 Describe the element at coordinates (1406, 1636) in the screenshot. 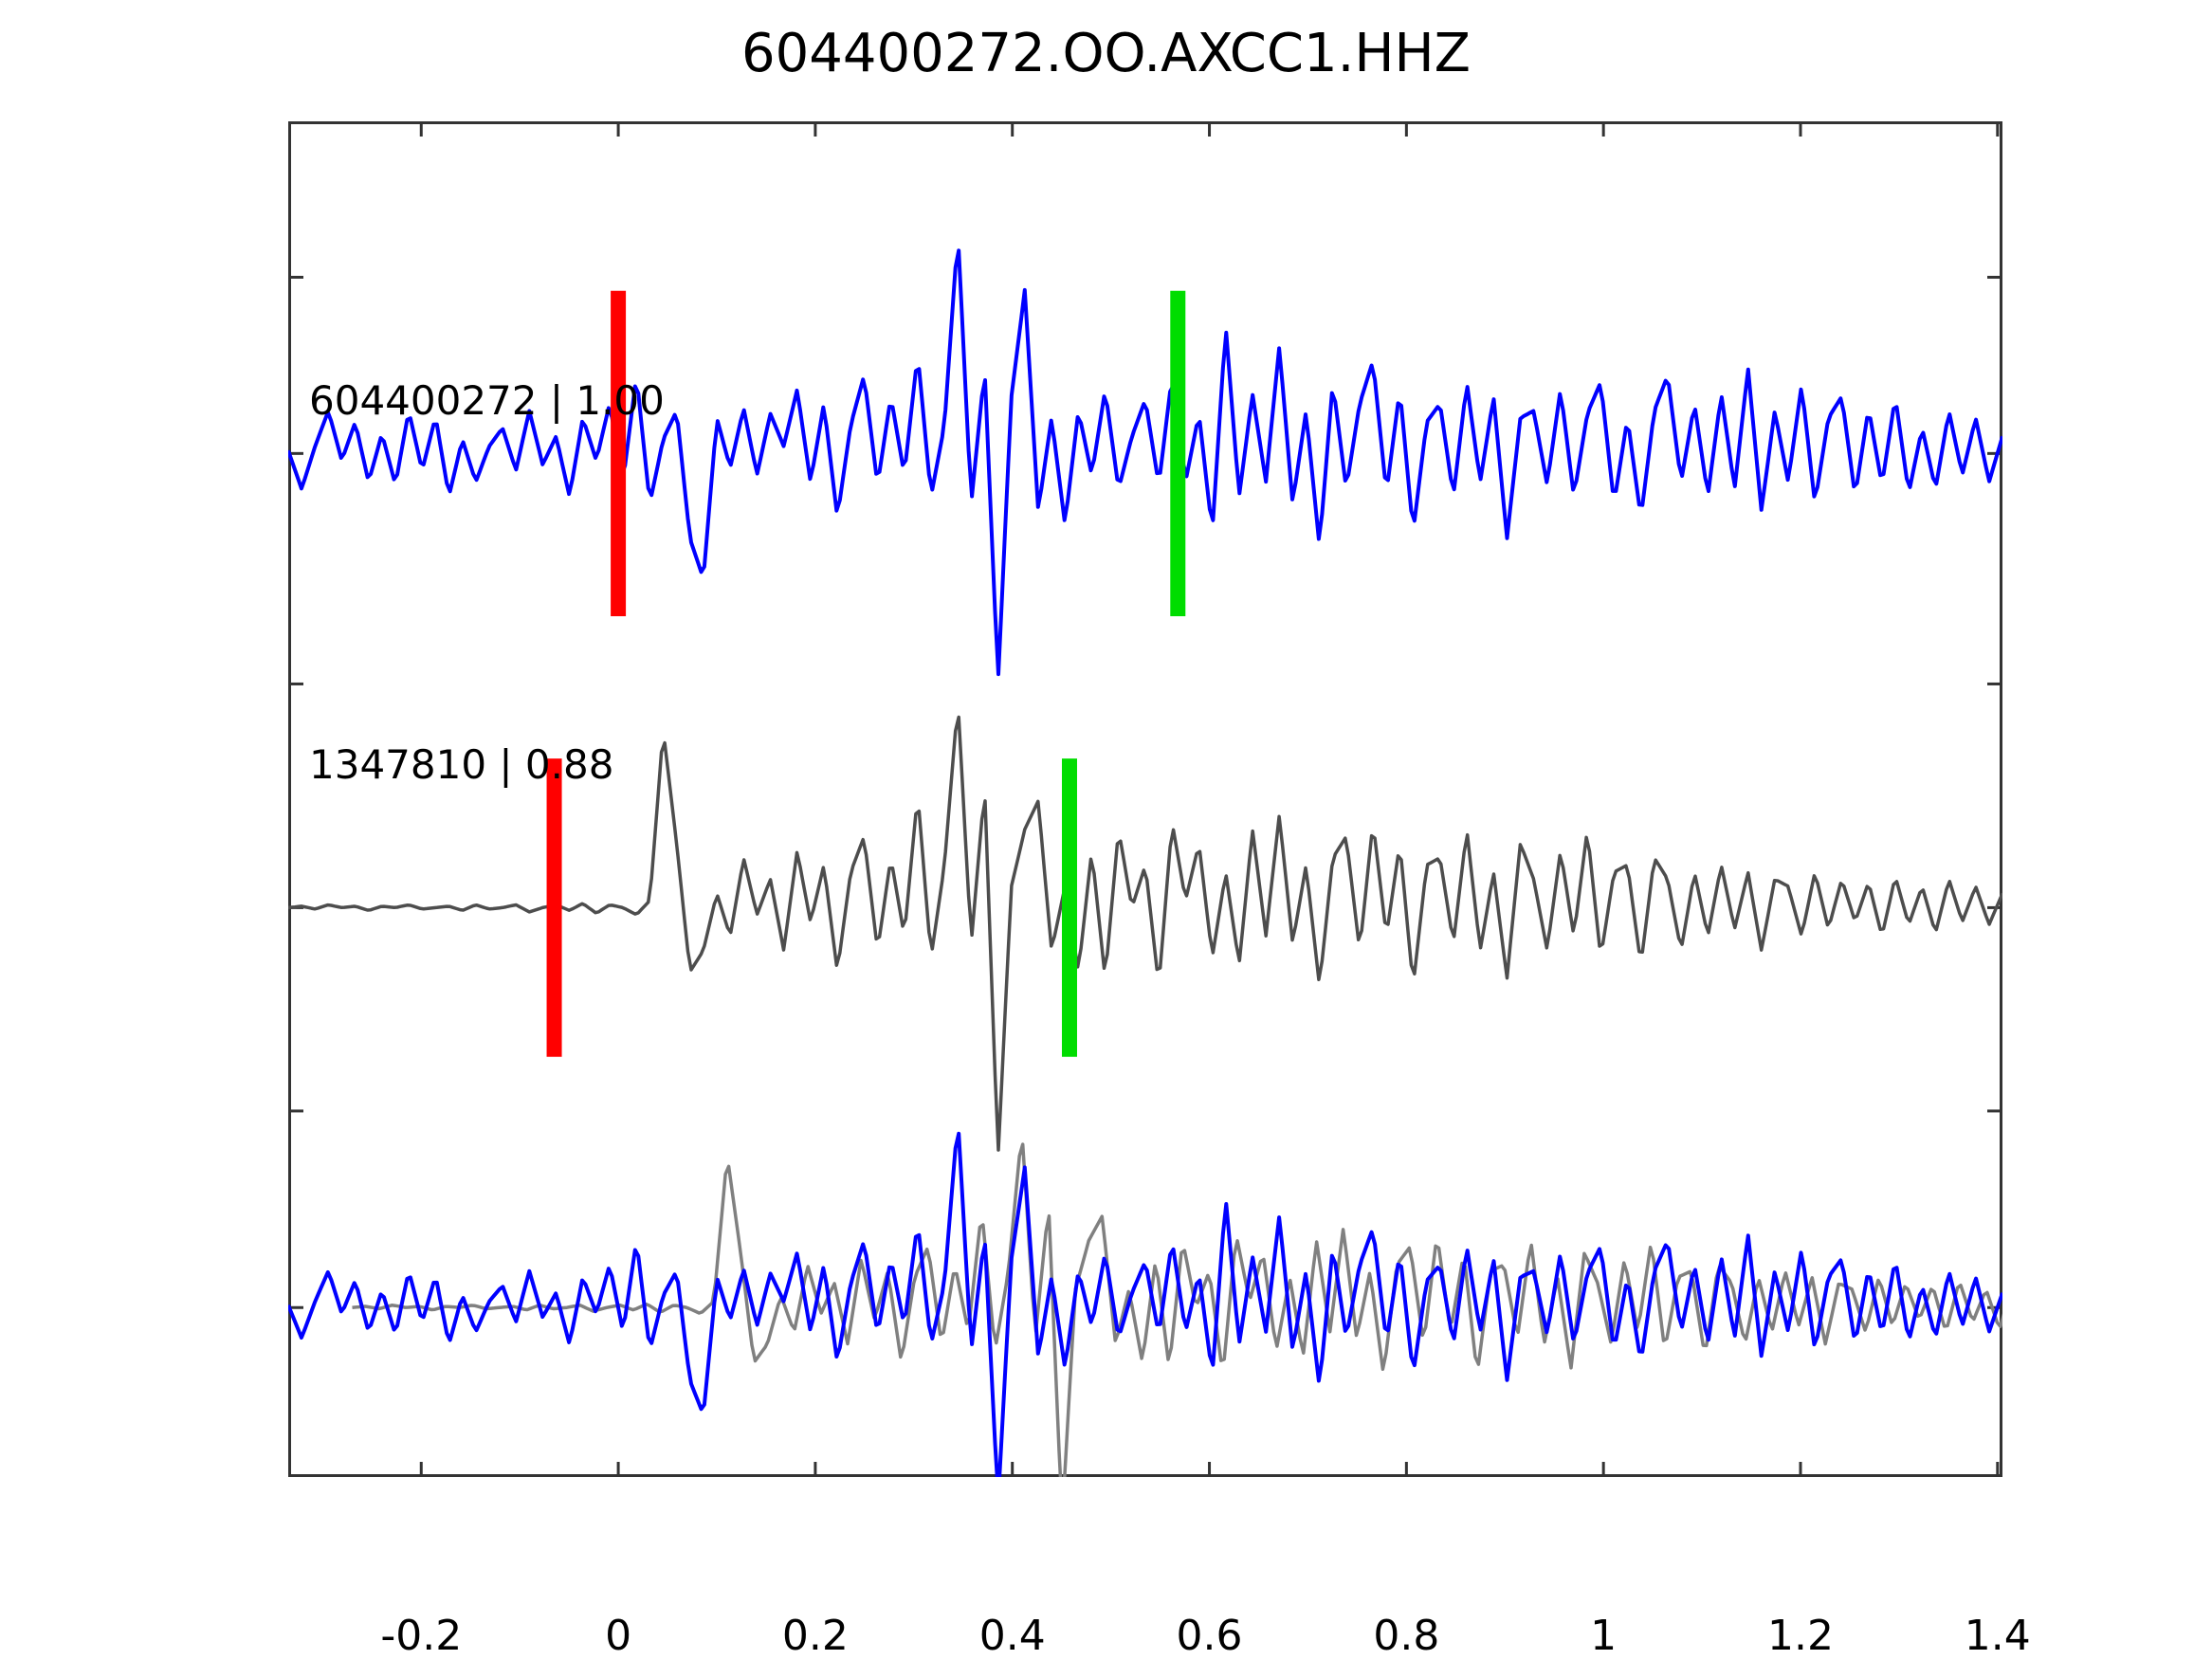

I see `x-tick-label: 0.8` at that location.